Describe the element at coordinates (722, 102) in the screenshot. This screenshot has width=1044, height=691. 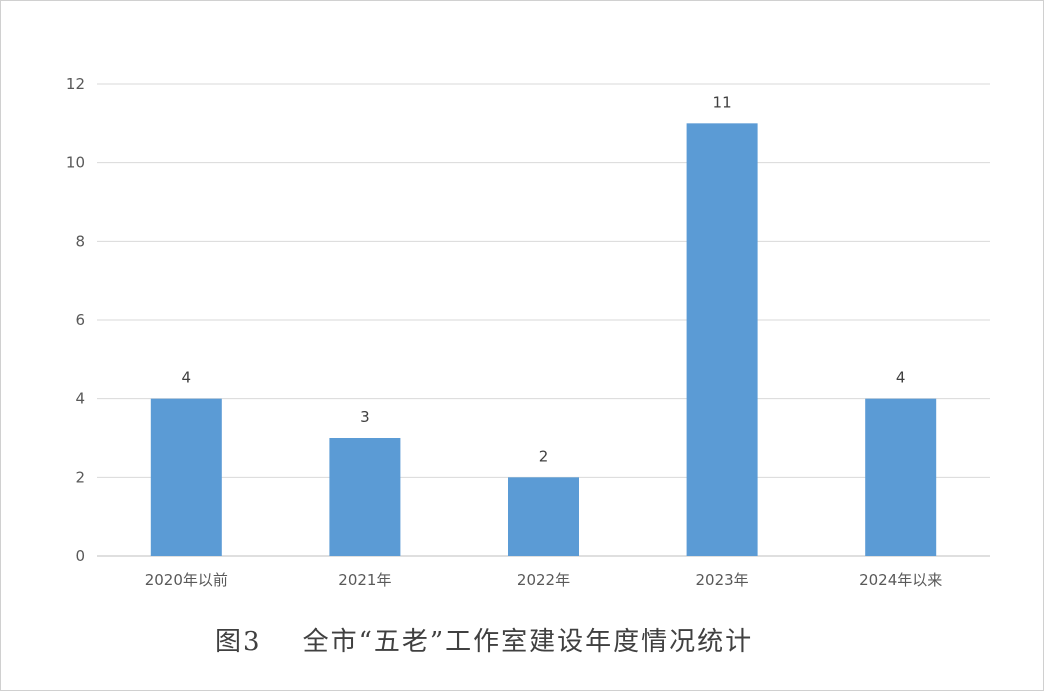
I see `data-label: 11` at that location.